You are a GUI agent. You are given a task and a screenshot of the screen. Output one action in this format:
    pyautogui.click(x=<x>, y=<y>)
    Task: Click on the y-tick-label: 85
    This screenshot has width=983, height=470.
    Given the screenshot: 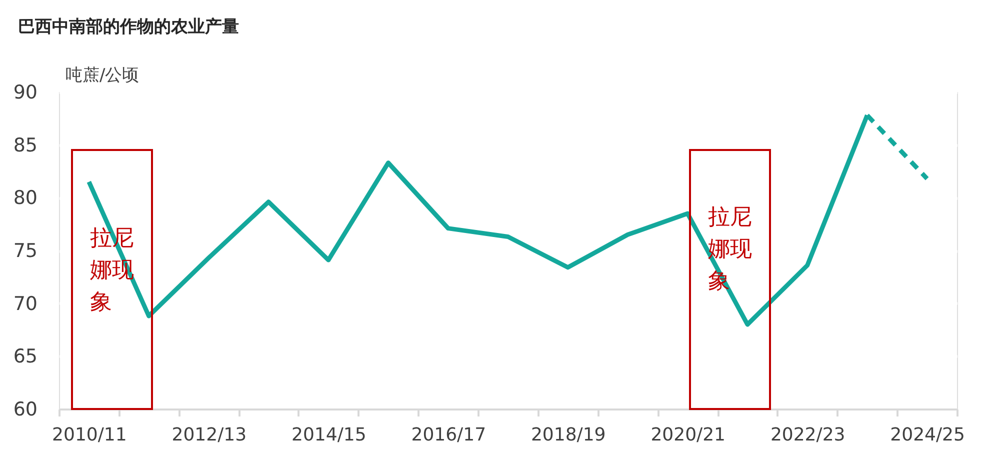 What is the action you would take?
    pyautogui.click(x=25, y=145)
    